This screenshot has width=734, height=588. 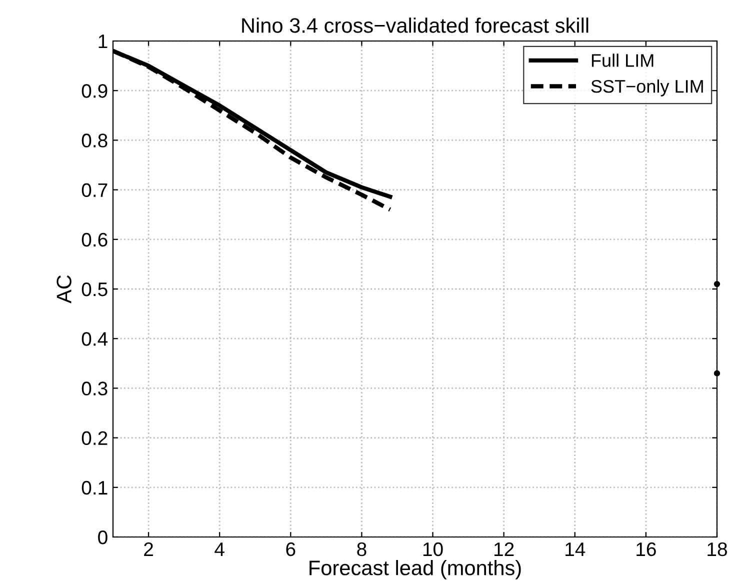 I want to click on x-tick-label: 8, so click(x=361, y=549).